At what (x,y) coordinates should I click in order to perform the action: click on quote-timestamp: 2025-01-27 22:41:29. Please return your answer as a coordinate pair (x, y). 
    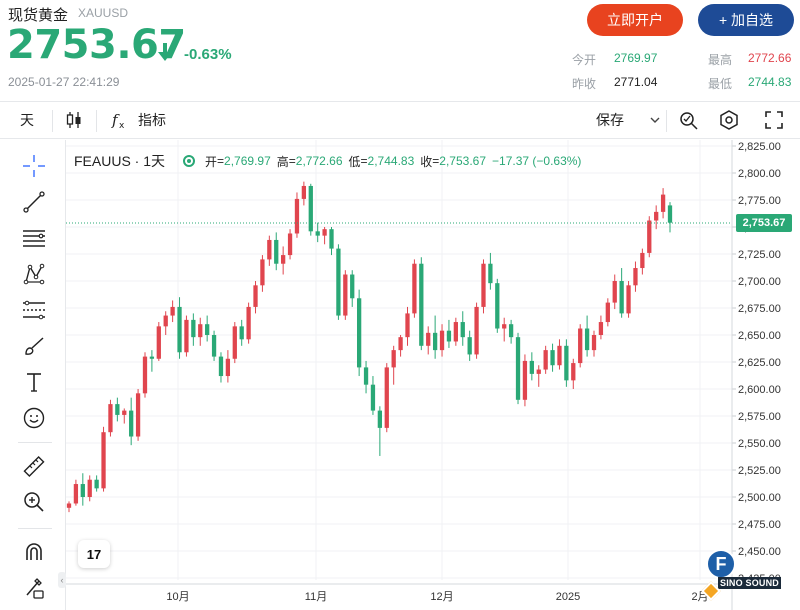
    Looking at the image, I should click on (64, 82).